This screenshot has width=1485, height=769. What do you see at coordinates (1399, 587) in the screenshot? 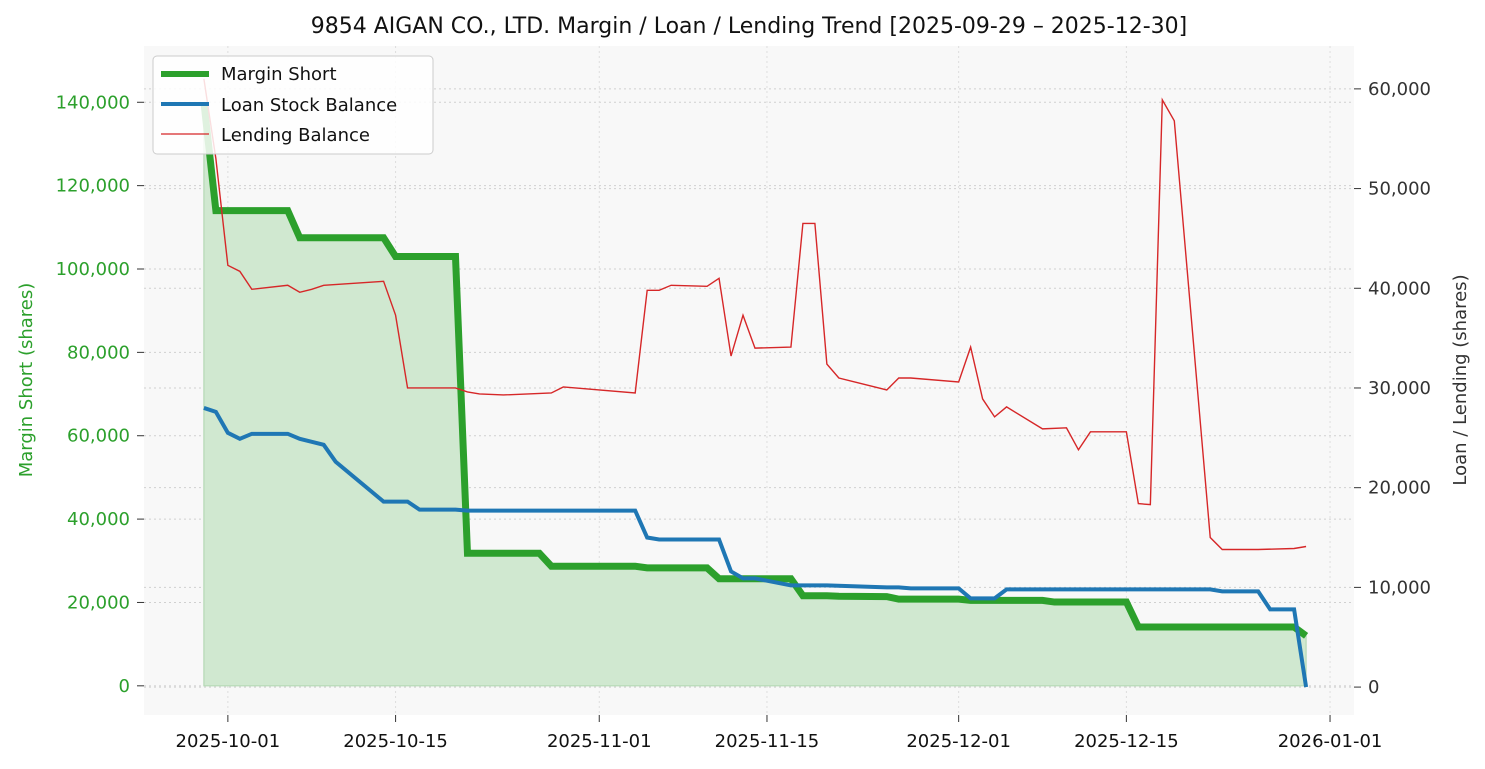
I see `y-right-tick-label: 10,000` at bounding box center [1399, 587].